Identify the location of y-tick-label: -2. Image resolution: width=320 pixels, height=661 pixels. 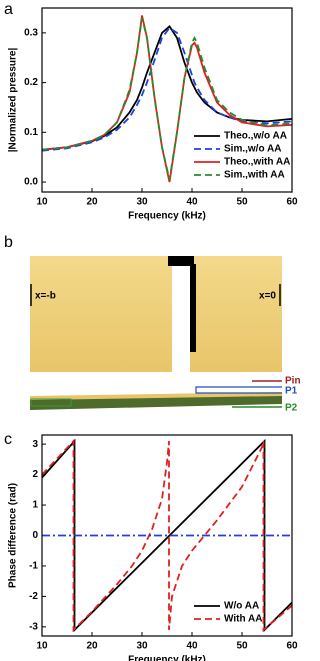
(33, 596).